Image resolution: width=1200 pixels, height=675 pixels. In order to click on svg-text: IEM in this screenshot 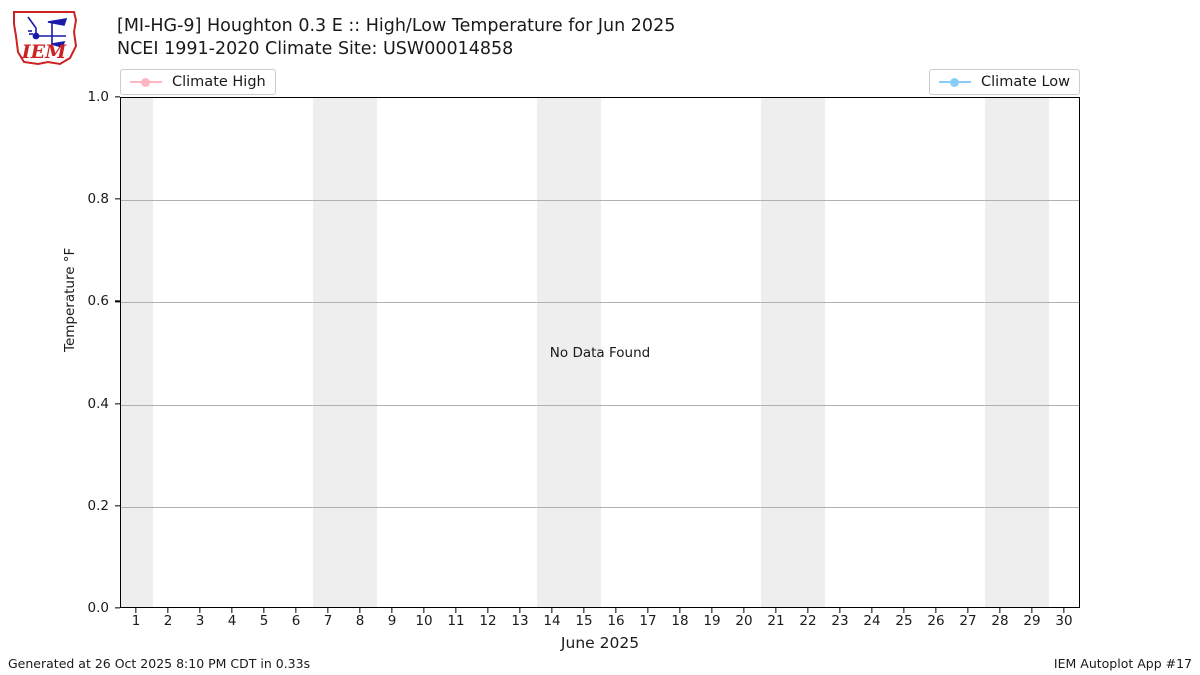, I will do `click(44, 52)`.